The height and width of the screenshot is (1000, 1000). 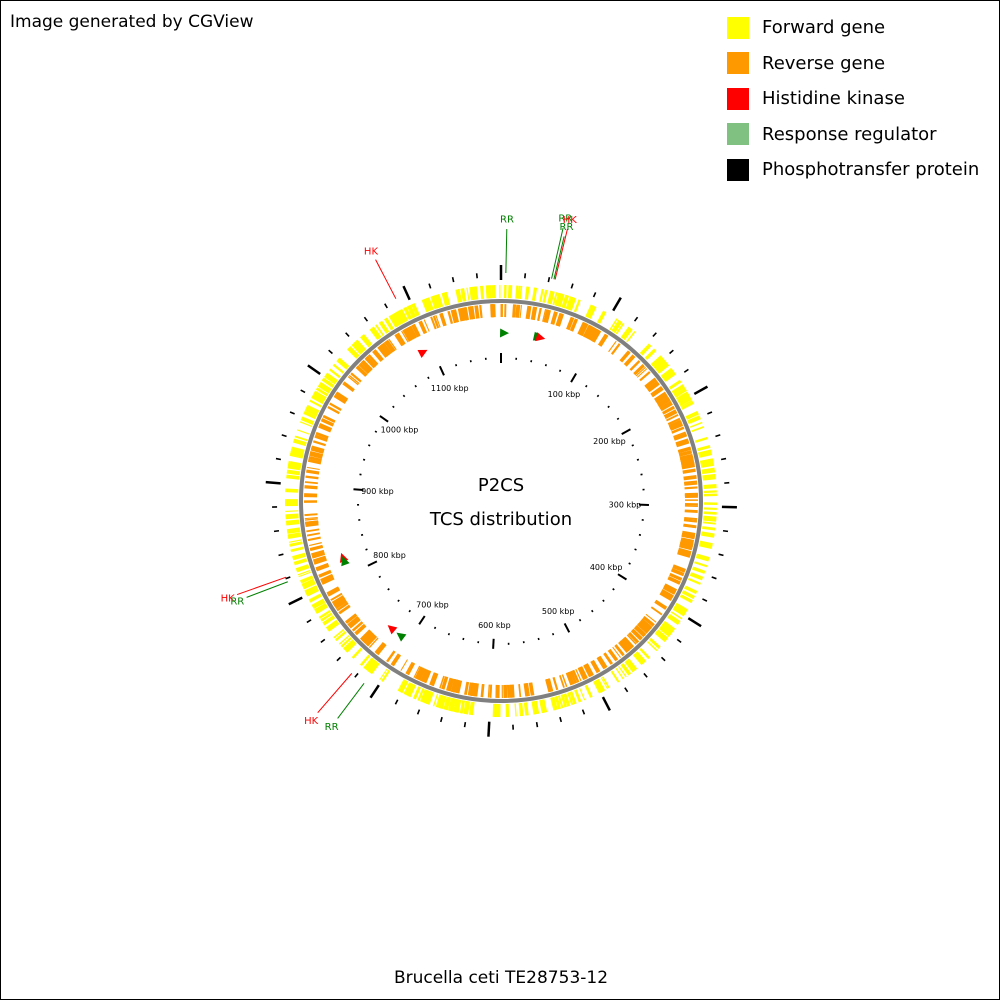 What do you see at coordinates (853, 64) in the screenshot?
I see `legend-item-reverse-gene: Reverse gene` at bounding box center [853, 64].